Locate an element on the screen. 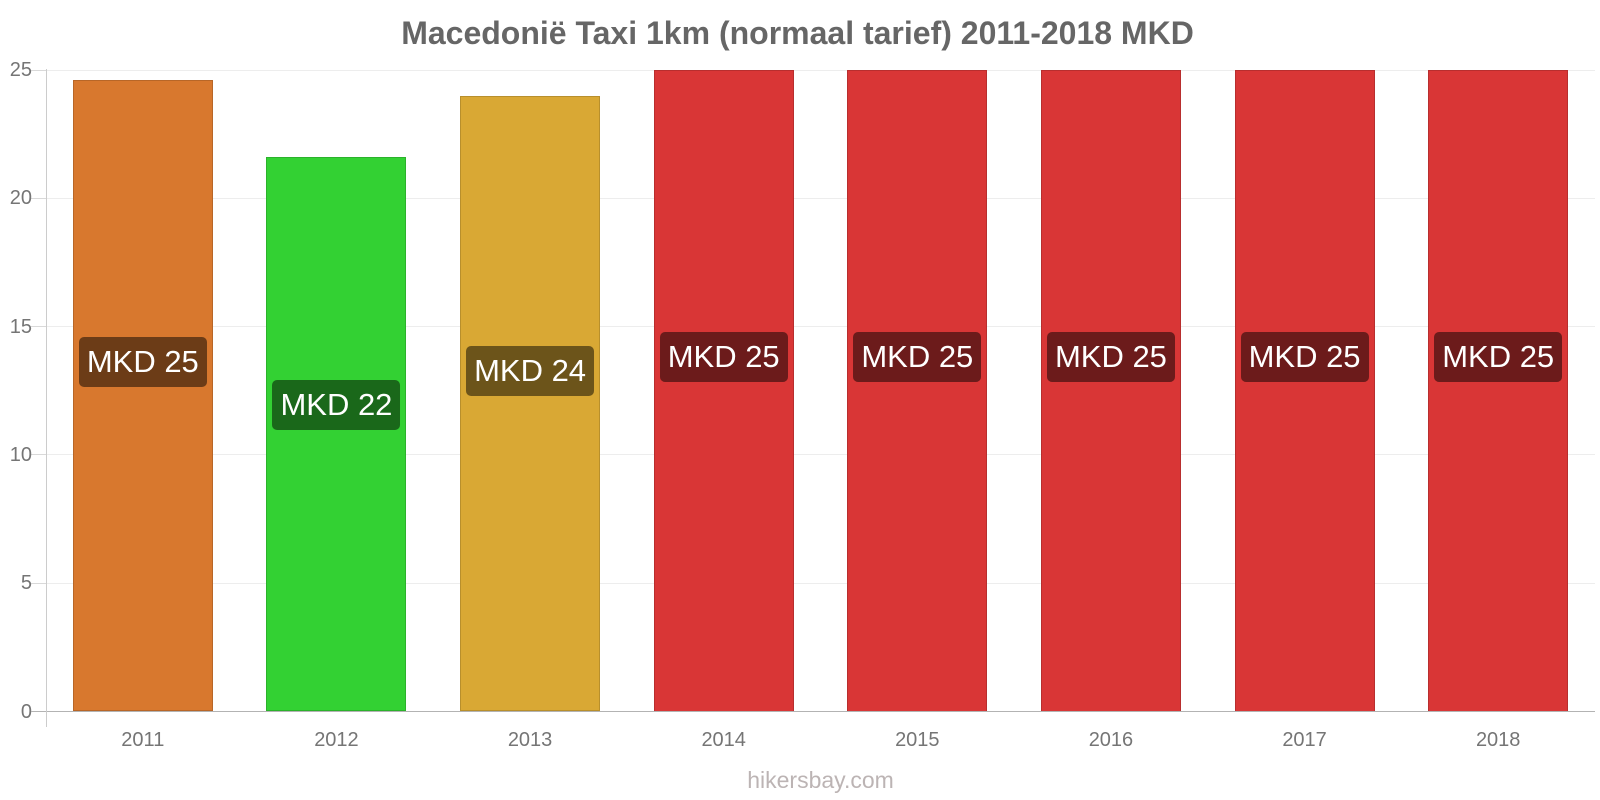  x-tick-label-2014: 2014 is located at coordinates (723, 740).